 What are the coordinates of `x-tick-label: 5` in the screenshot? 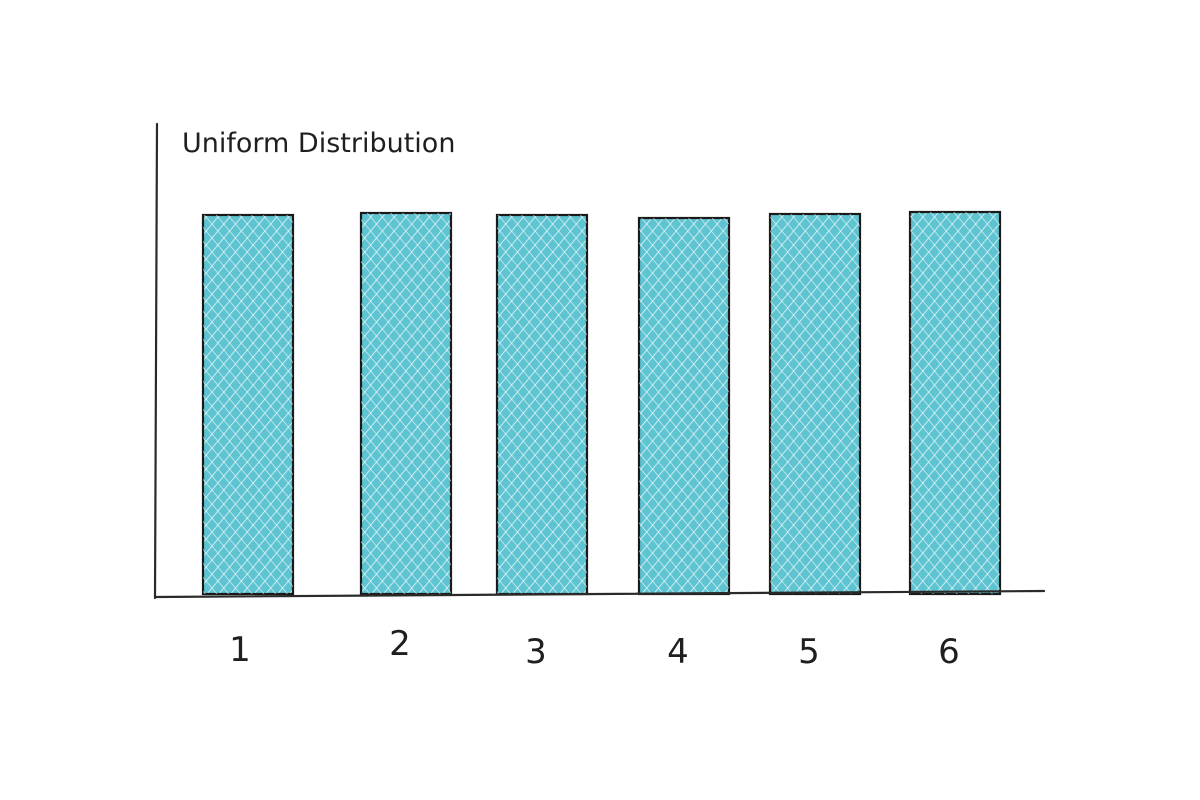 It's located at (809, 652).